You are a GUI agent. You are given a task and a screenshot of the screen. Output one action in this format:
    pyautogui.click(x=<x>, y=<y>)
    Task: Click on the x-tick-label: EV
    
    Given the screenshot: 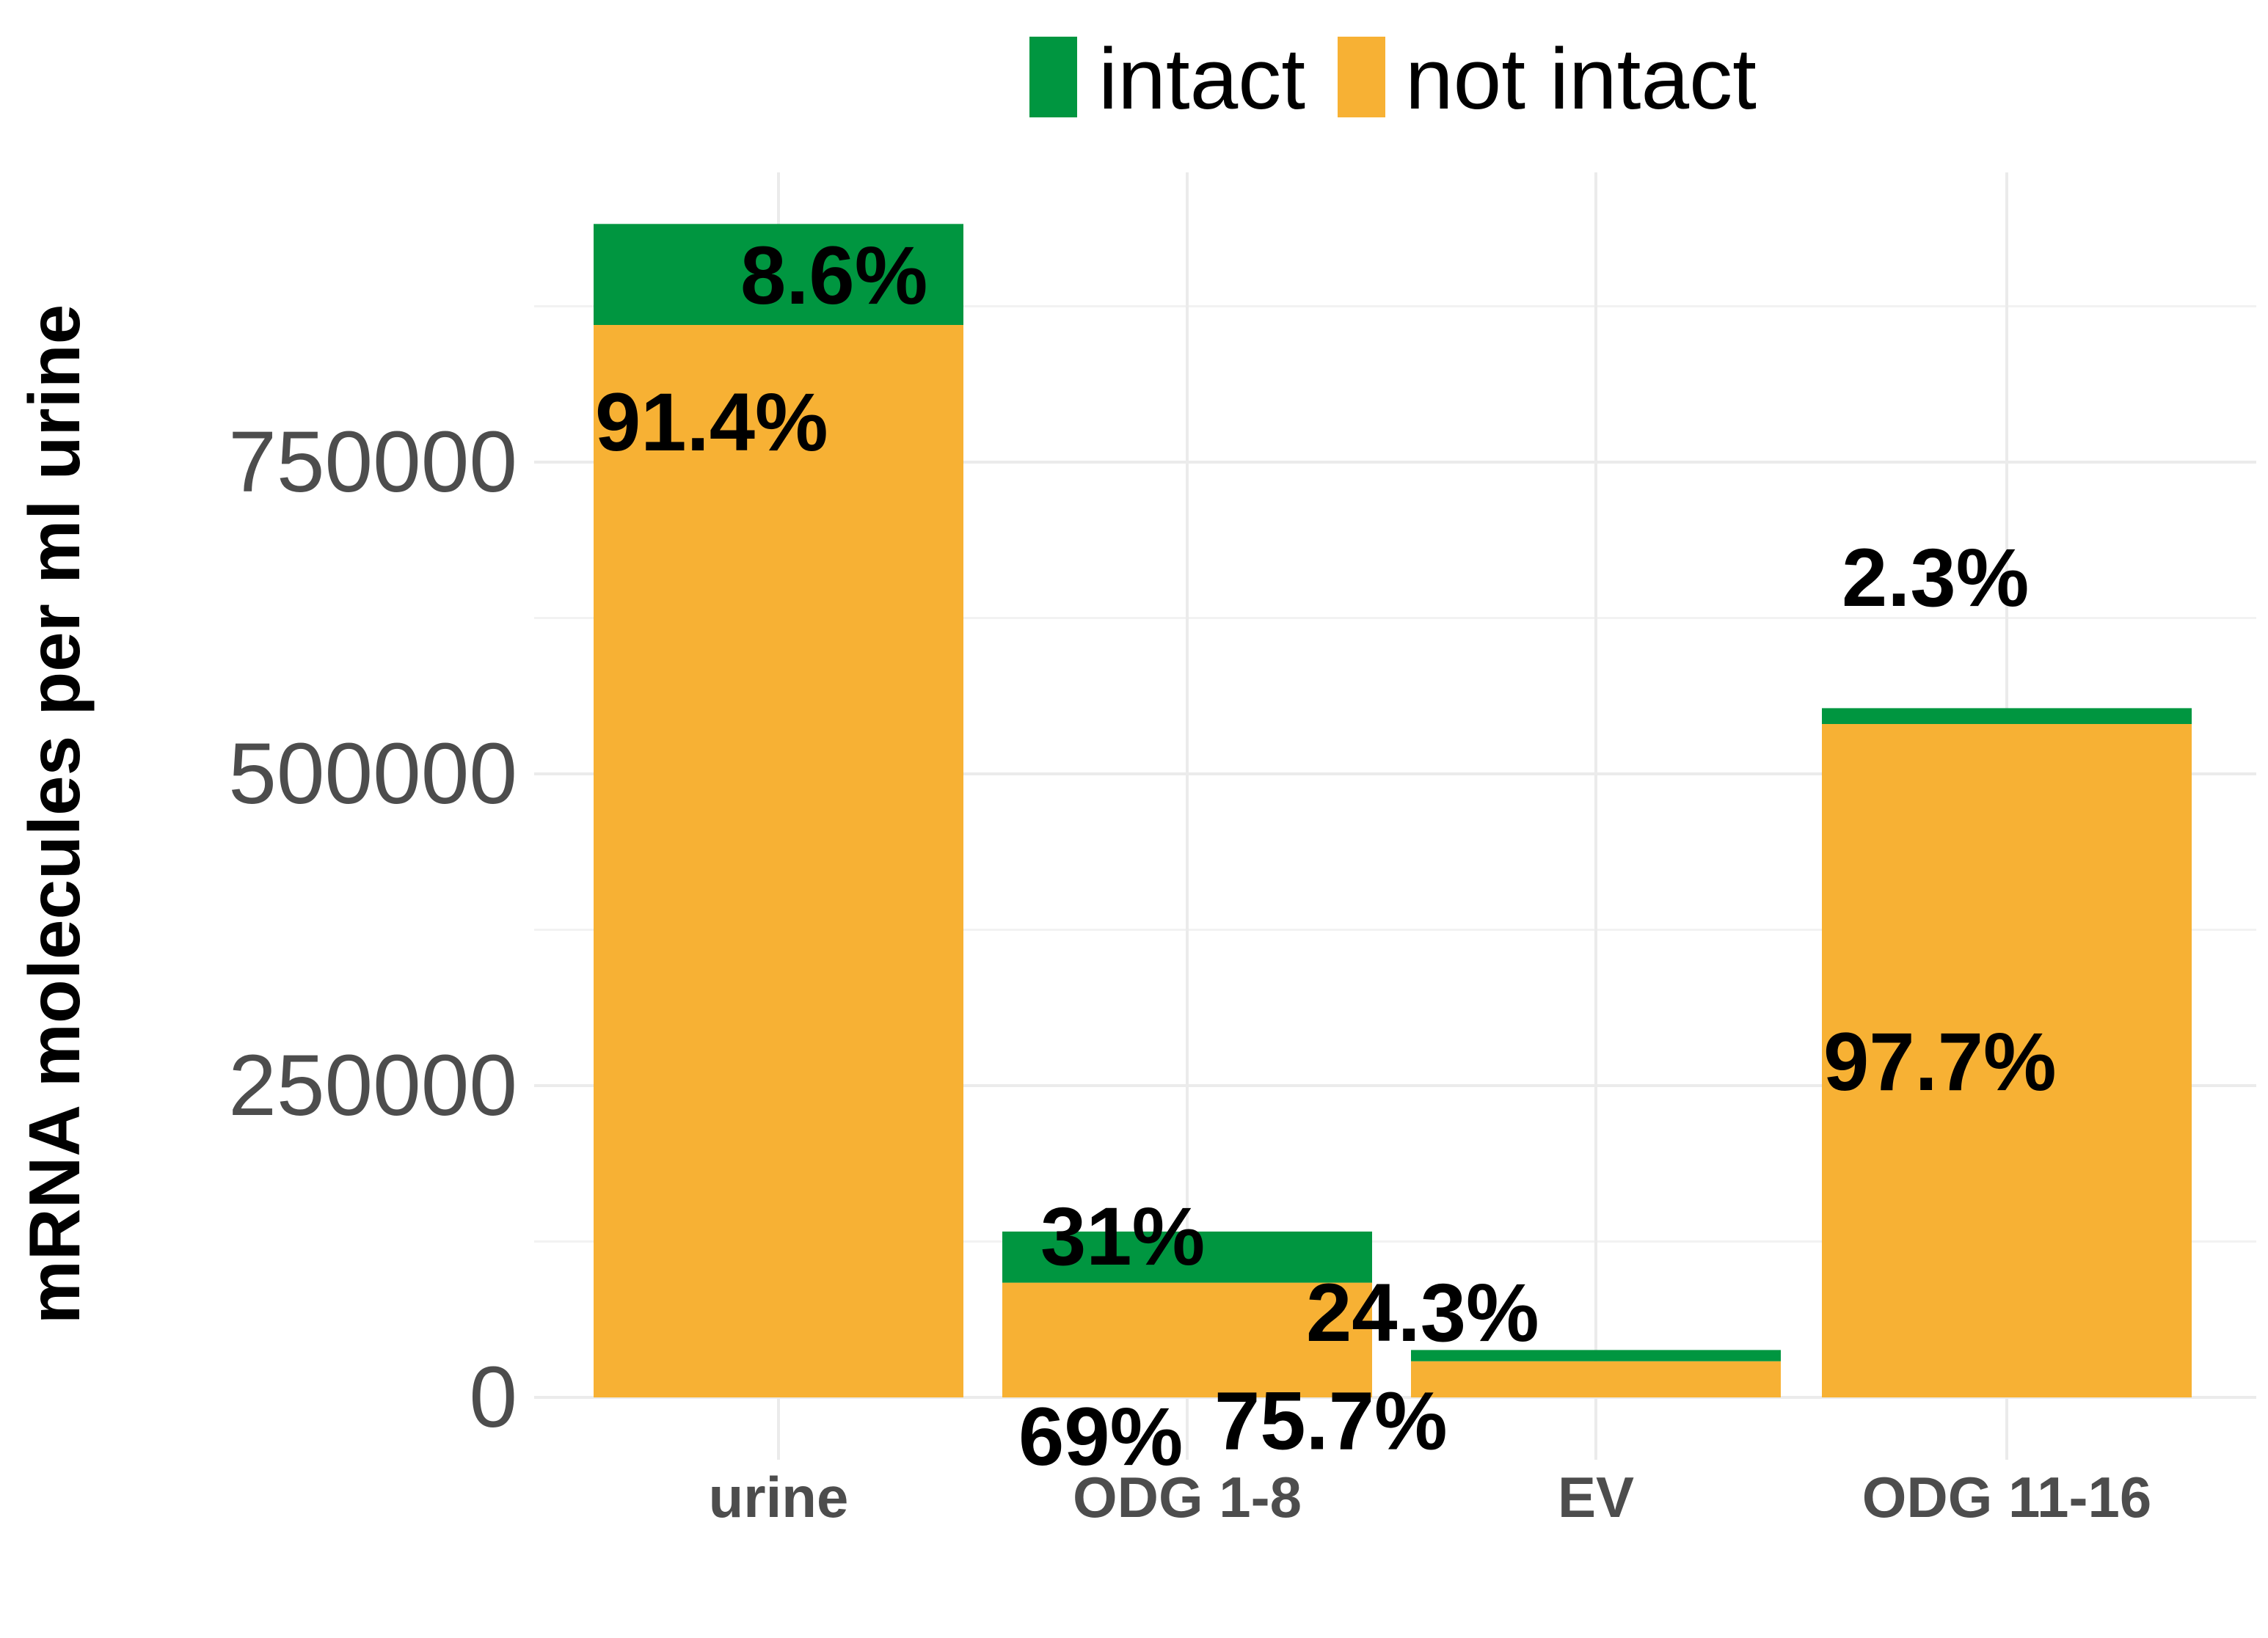 What is the action you would take?
    pyautogui.click(x=1596, y=1497)
    